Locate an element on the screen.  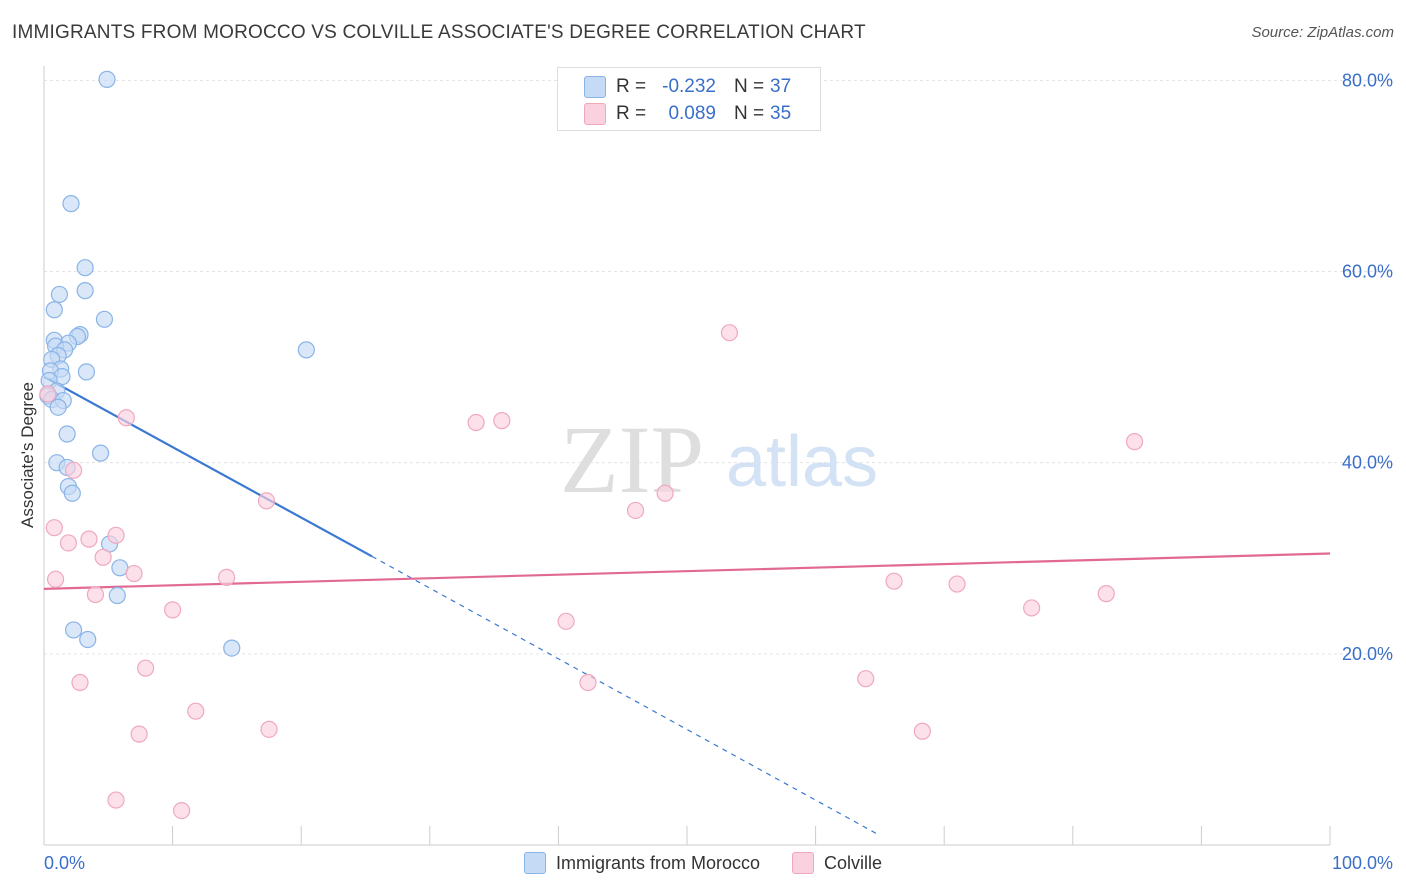
y-tick-label: 20.0% is located at coordinates (1367, 654).